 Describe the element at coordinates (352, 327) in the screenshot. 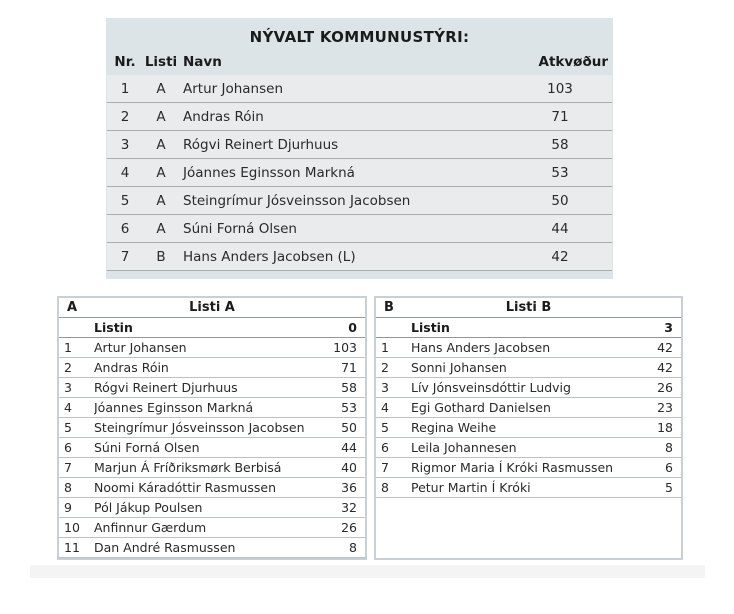

I see `subheader-value: 0` at that location.